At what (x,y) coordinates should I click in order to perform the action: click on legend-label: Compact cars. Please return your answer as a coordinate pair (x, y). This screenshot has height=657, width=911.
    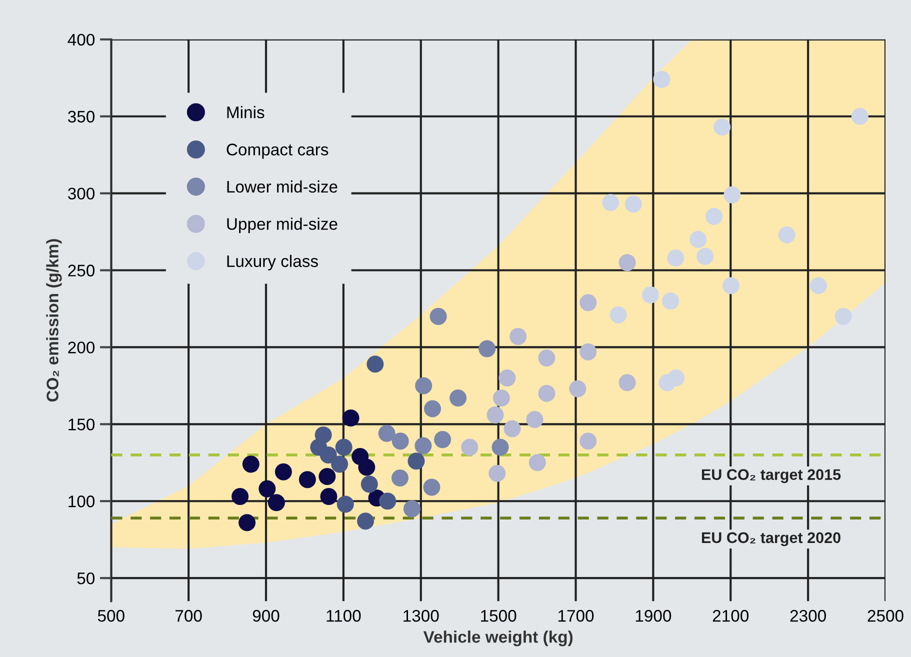
    Looking at the image, I should click on (277, 151).